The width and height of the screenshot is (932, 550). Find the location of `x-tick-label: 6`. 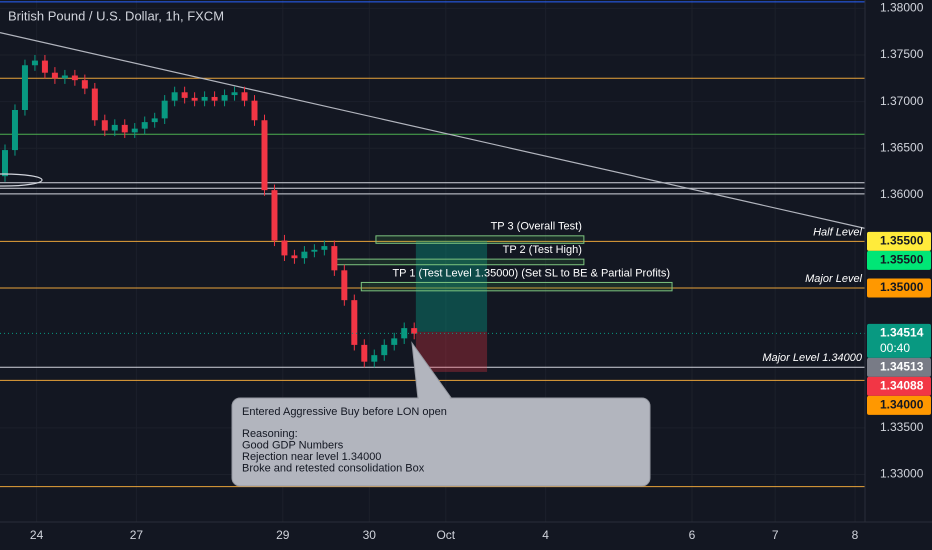

x-tick-label: 6 is located at coordinates (692, 535).